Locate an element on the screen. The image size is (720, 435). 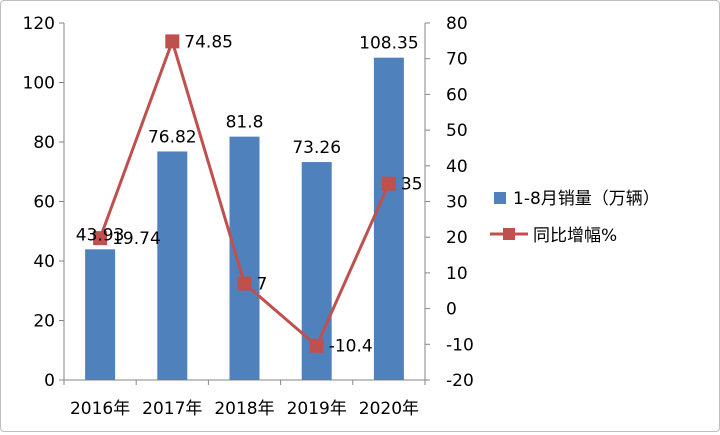
right-tick-label: 70 is located at coordinates (457, 60).